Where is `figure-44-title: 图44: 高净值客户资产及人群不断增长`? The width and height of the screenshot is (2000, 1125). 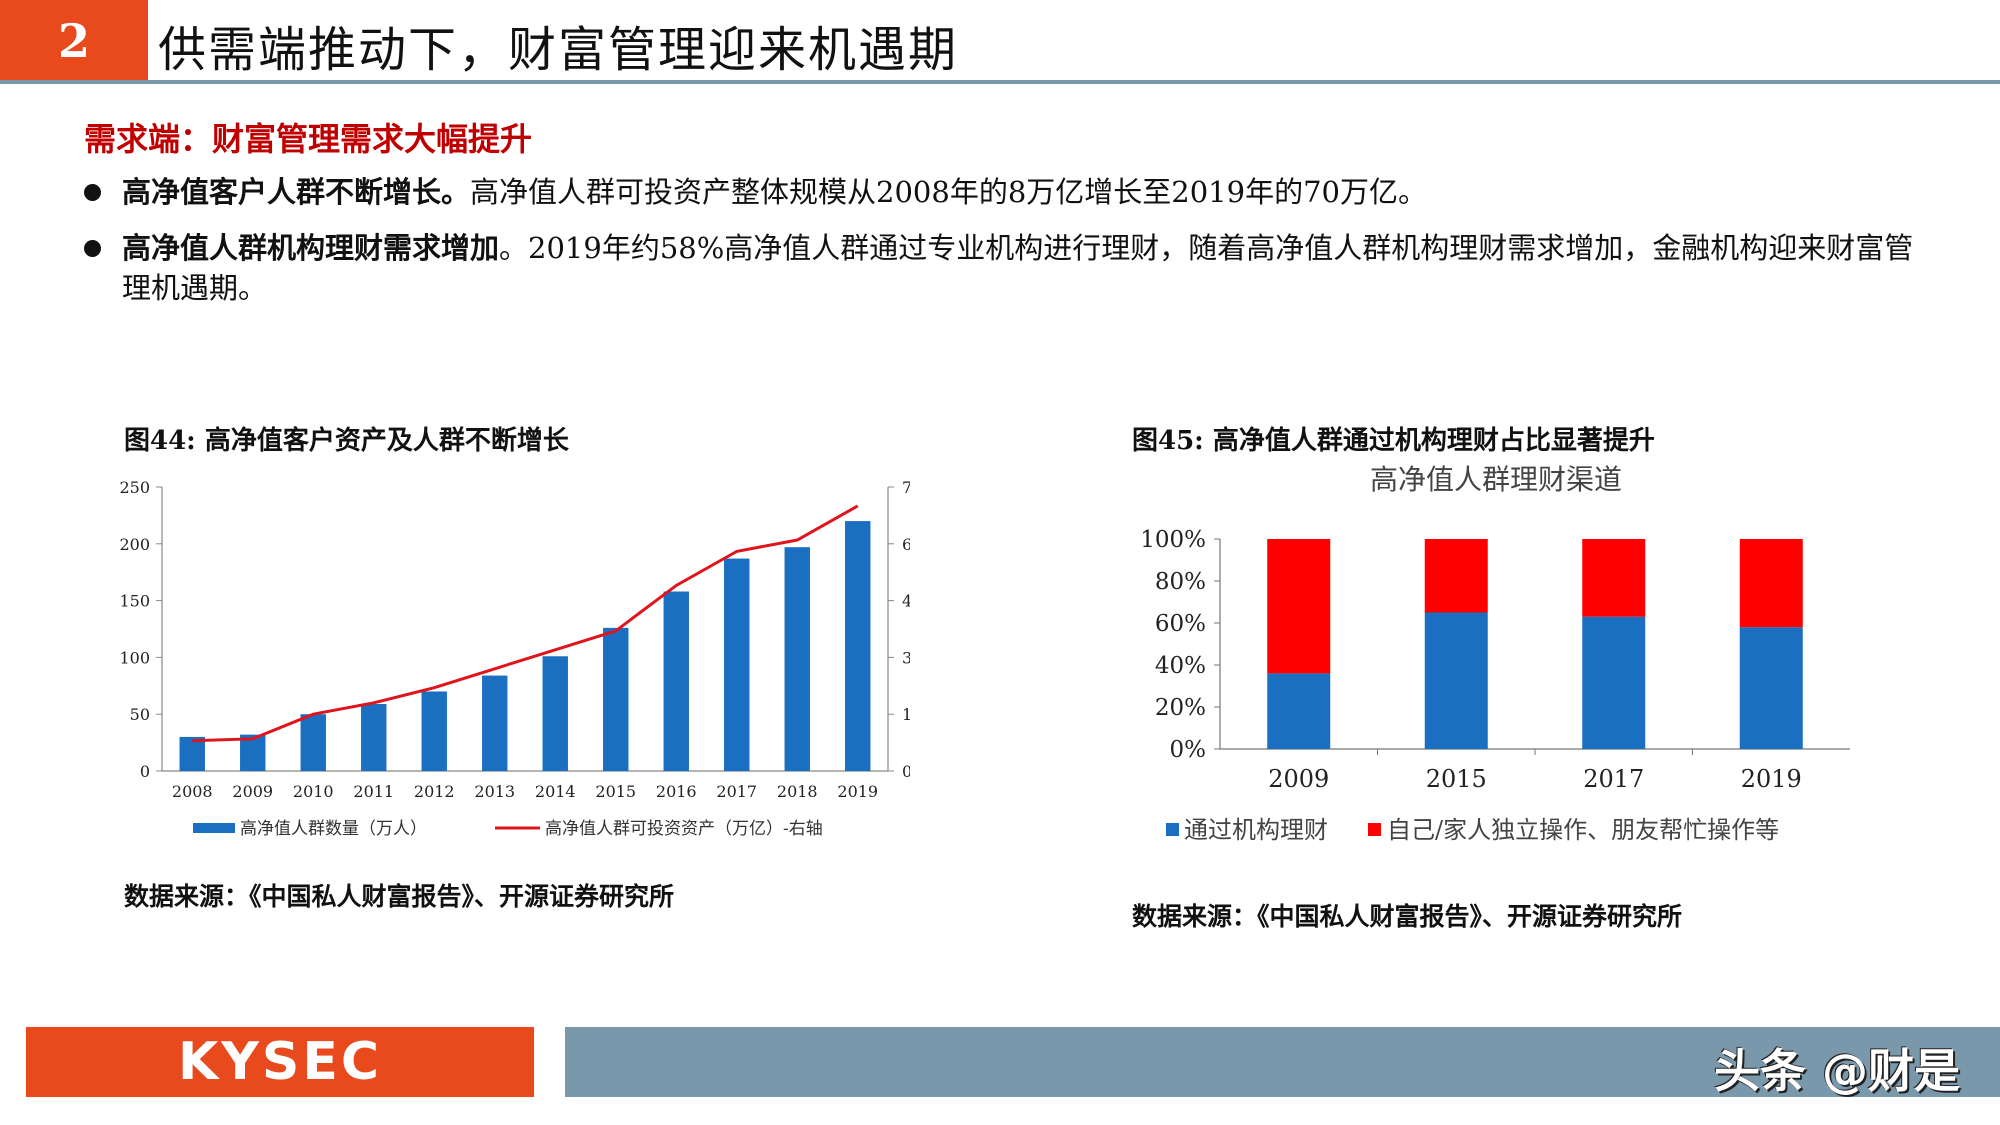
figure-44-title: 图44: 高净值客户资产及人群不断增长 is located at coordinates (346, 441).